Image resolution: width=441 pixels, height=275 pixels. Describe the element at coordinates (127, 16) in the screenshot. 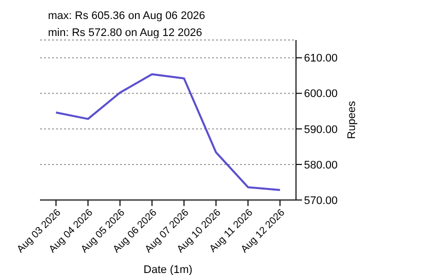

I see `text: max: Rs 605.36 on Aug 06 2026` at that location.